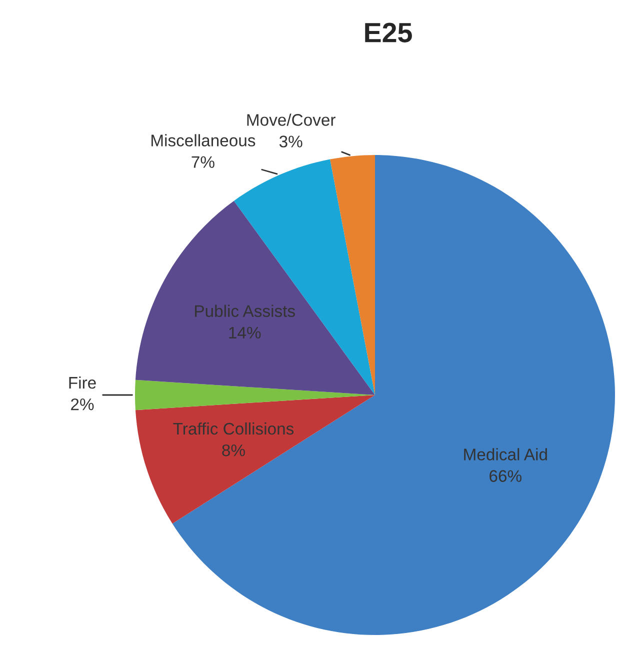 This screenshot has width=637, height=652. What do you see at coordinates (245, 332) in the screenshot?
I see `data-label: 14%` at bounding box center [245, 332].